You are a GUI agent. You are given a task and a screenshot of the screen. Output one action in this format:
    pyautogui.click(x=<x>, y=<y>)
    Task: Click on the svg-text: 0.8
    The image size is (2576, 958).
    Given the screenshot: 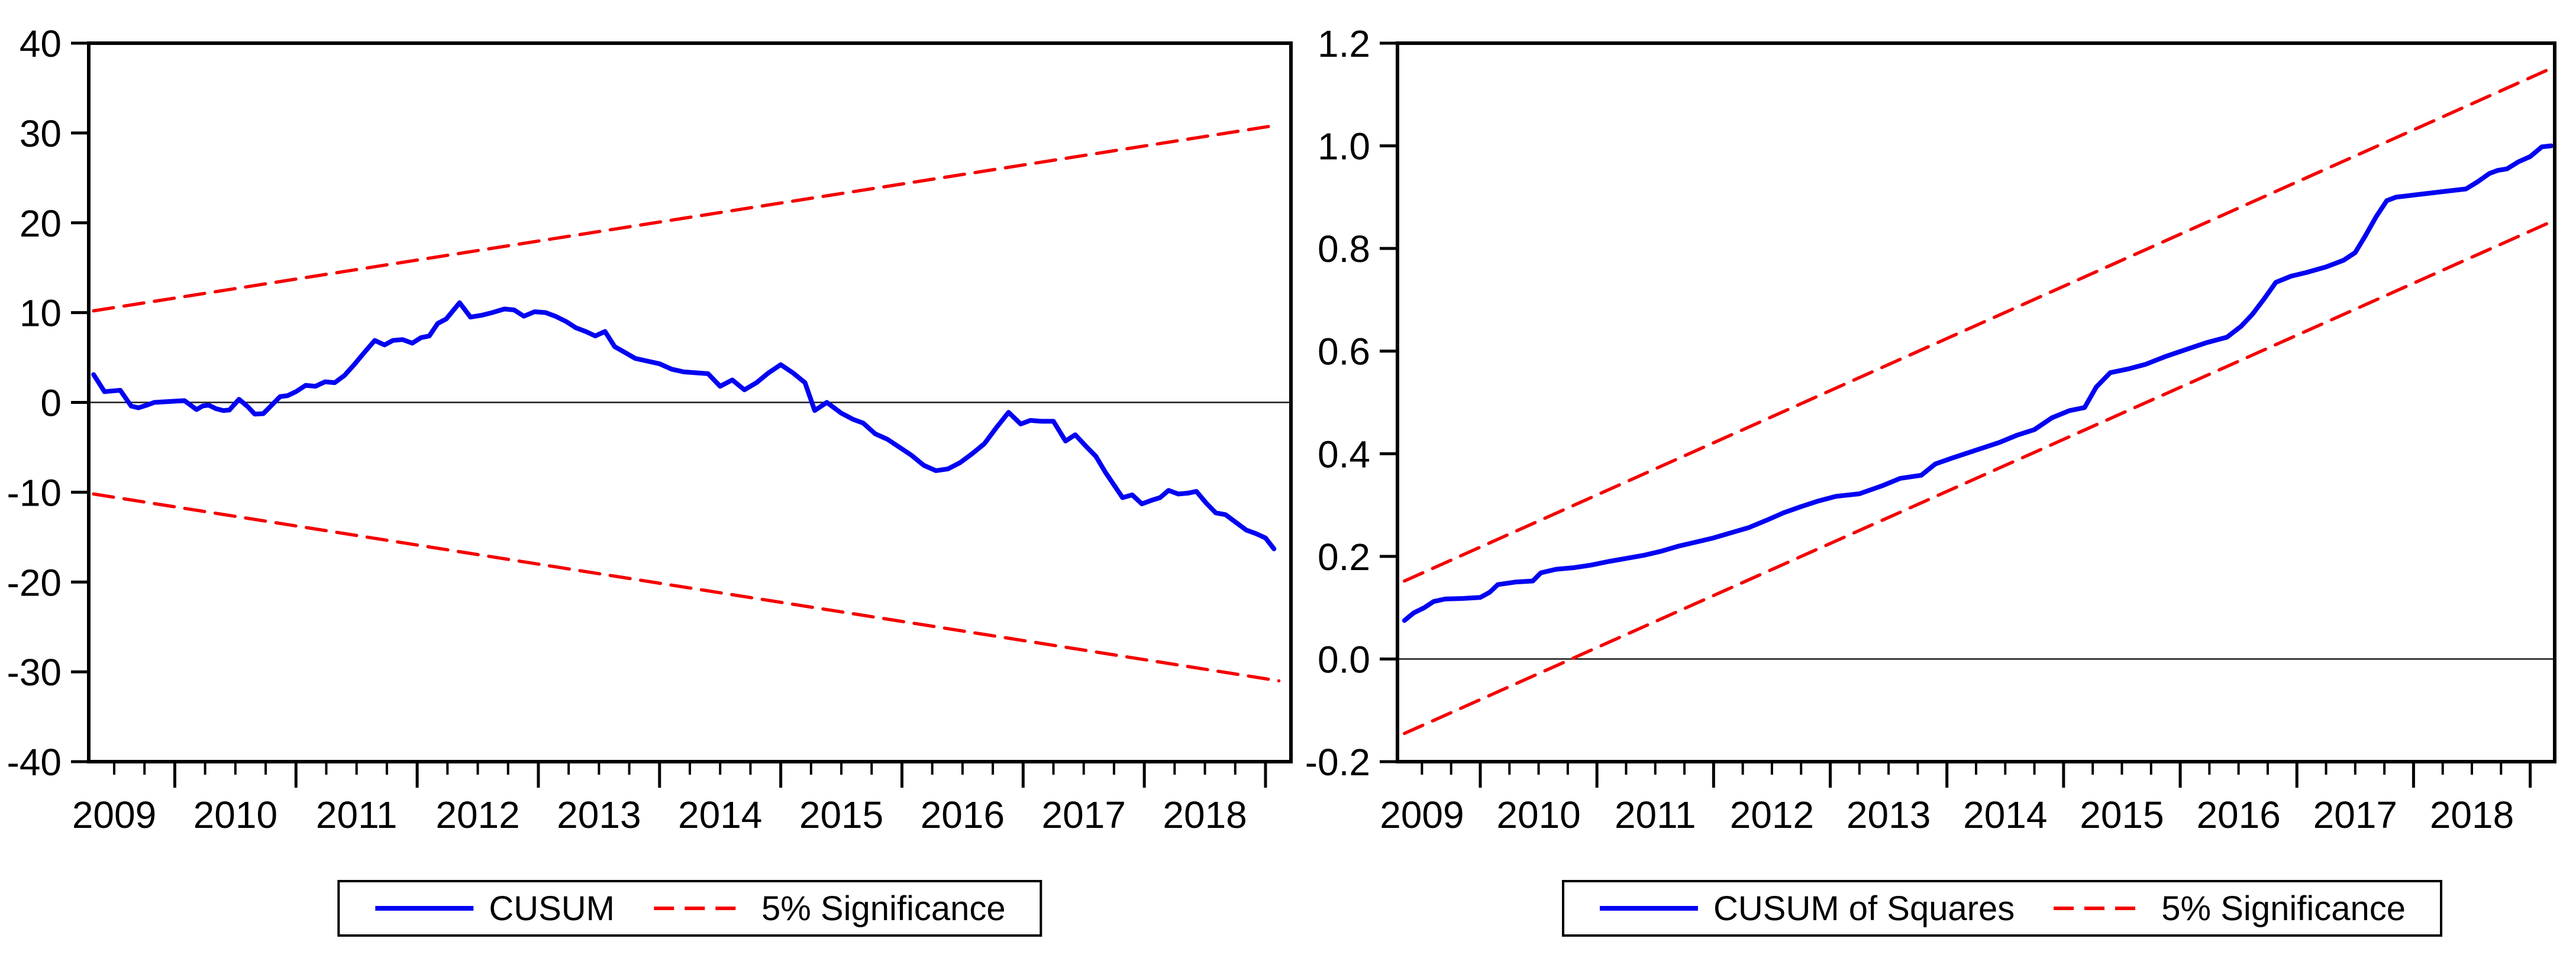 What is the action you would take?
    pyautogui.click(x=1344, y=249)
    